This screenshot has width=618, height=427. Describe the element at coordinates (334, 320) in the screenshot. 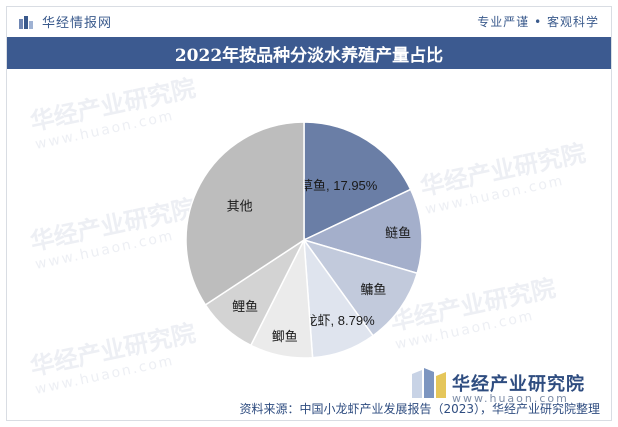

I see `slice-label: 小龙虾, 8.79%` at that location.